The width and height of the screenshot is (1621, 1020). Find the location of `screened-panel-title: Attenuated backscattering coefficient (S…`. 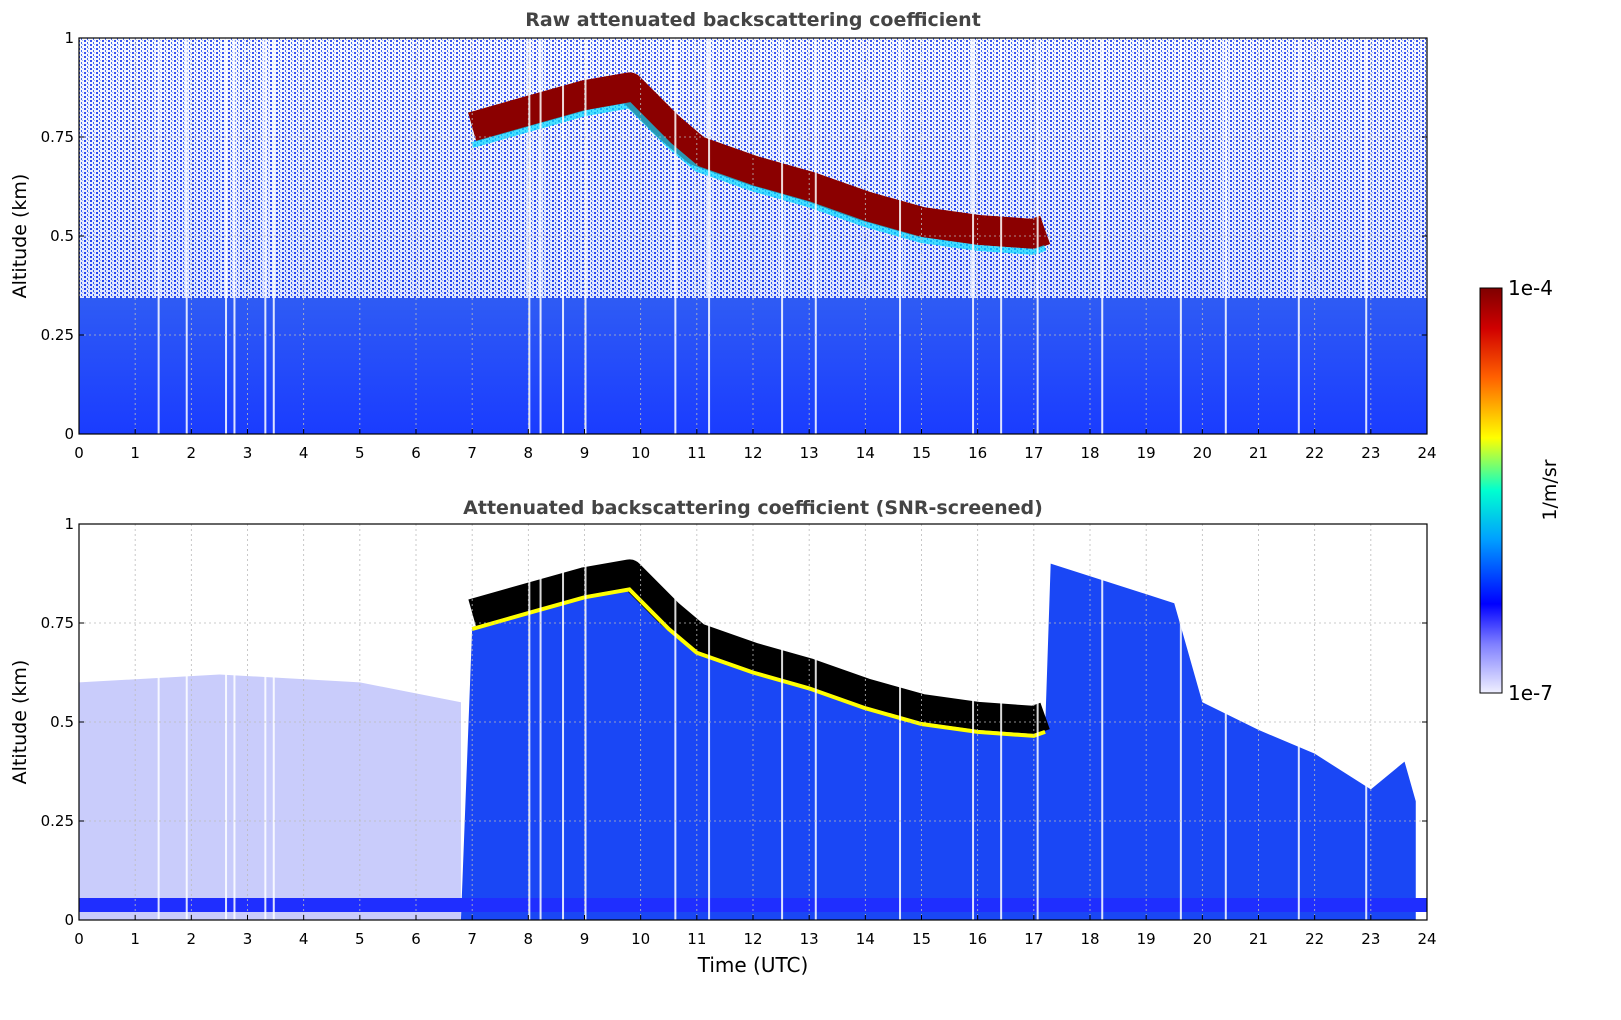

screened-panel-title: Attenuated backscattering coefficient (S… is located at coordinates (753, 508).